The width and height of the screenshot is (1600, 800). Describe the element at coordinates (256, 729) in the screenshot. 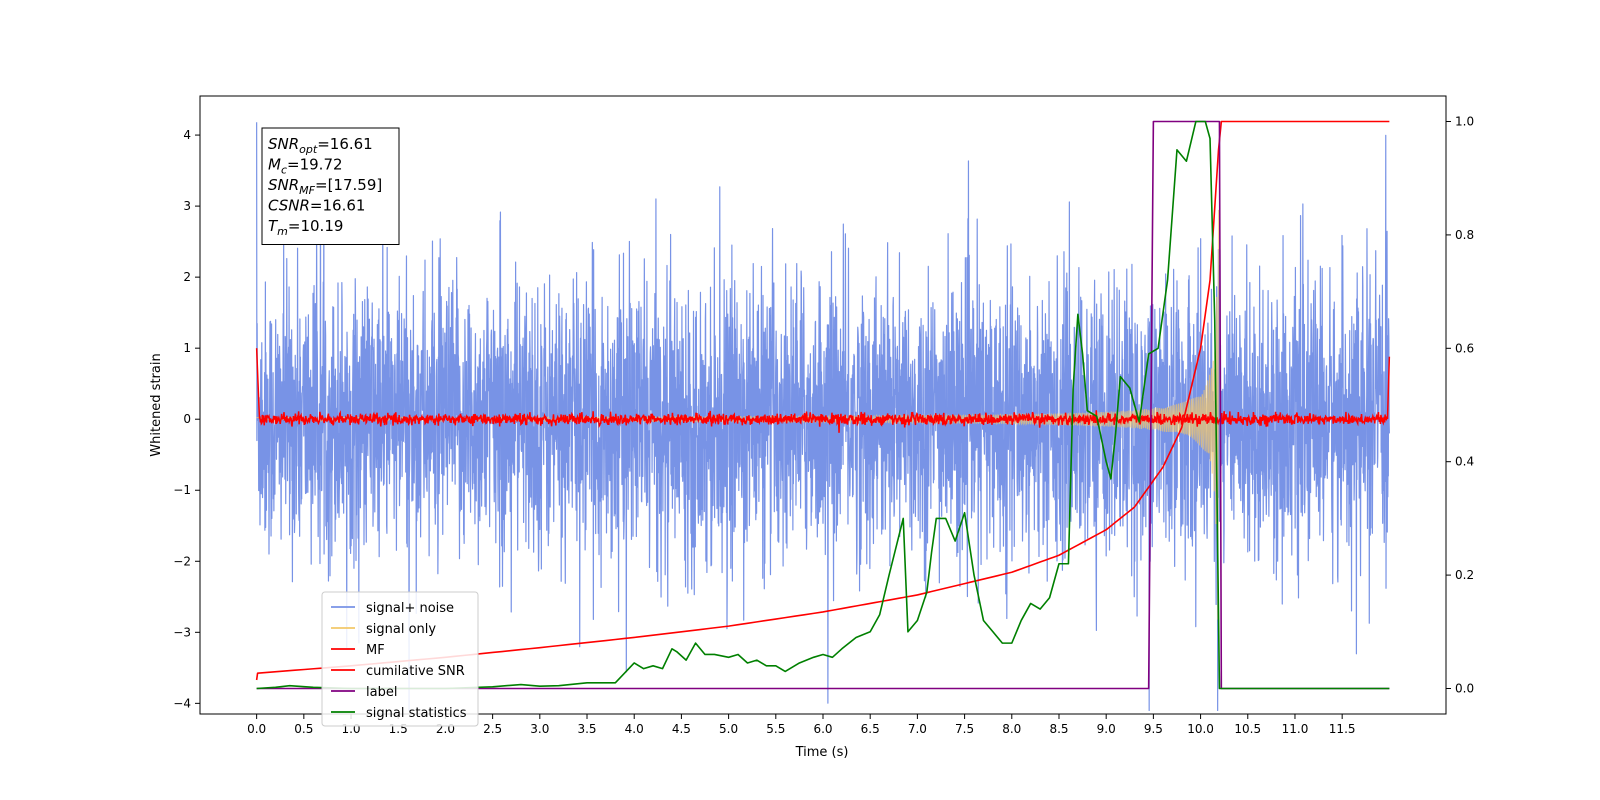

I see `x-tick-label: 0.0` at that location.